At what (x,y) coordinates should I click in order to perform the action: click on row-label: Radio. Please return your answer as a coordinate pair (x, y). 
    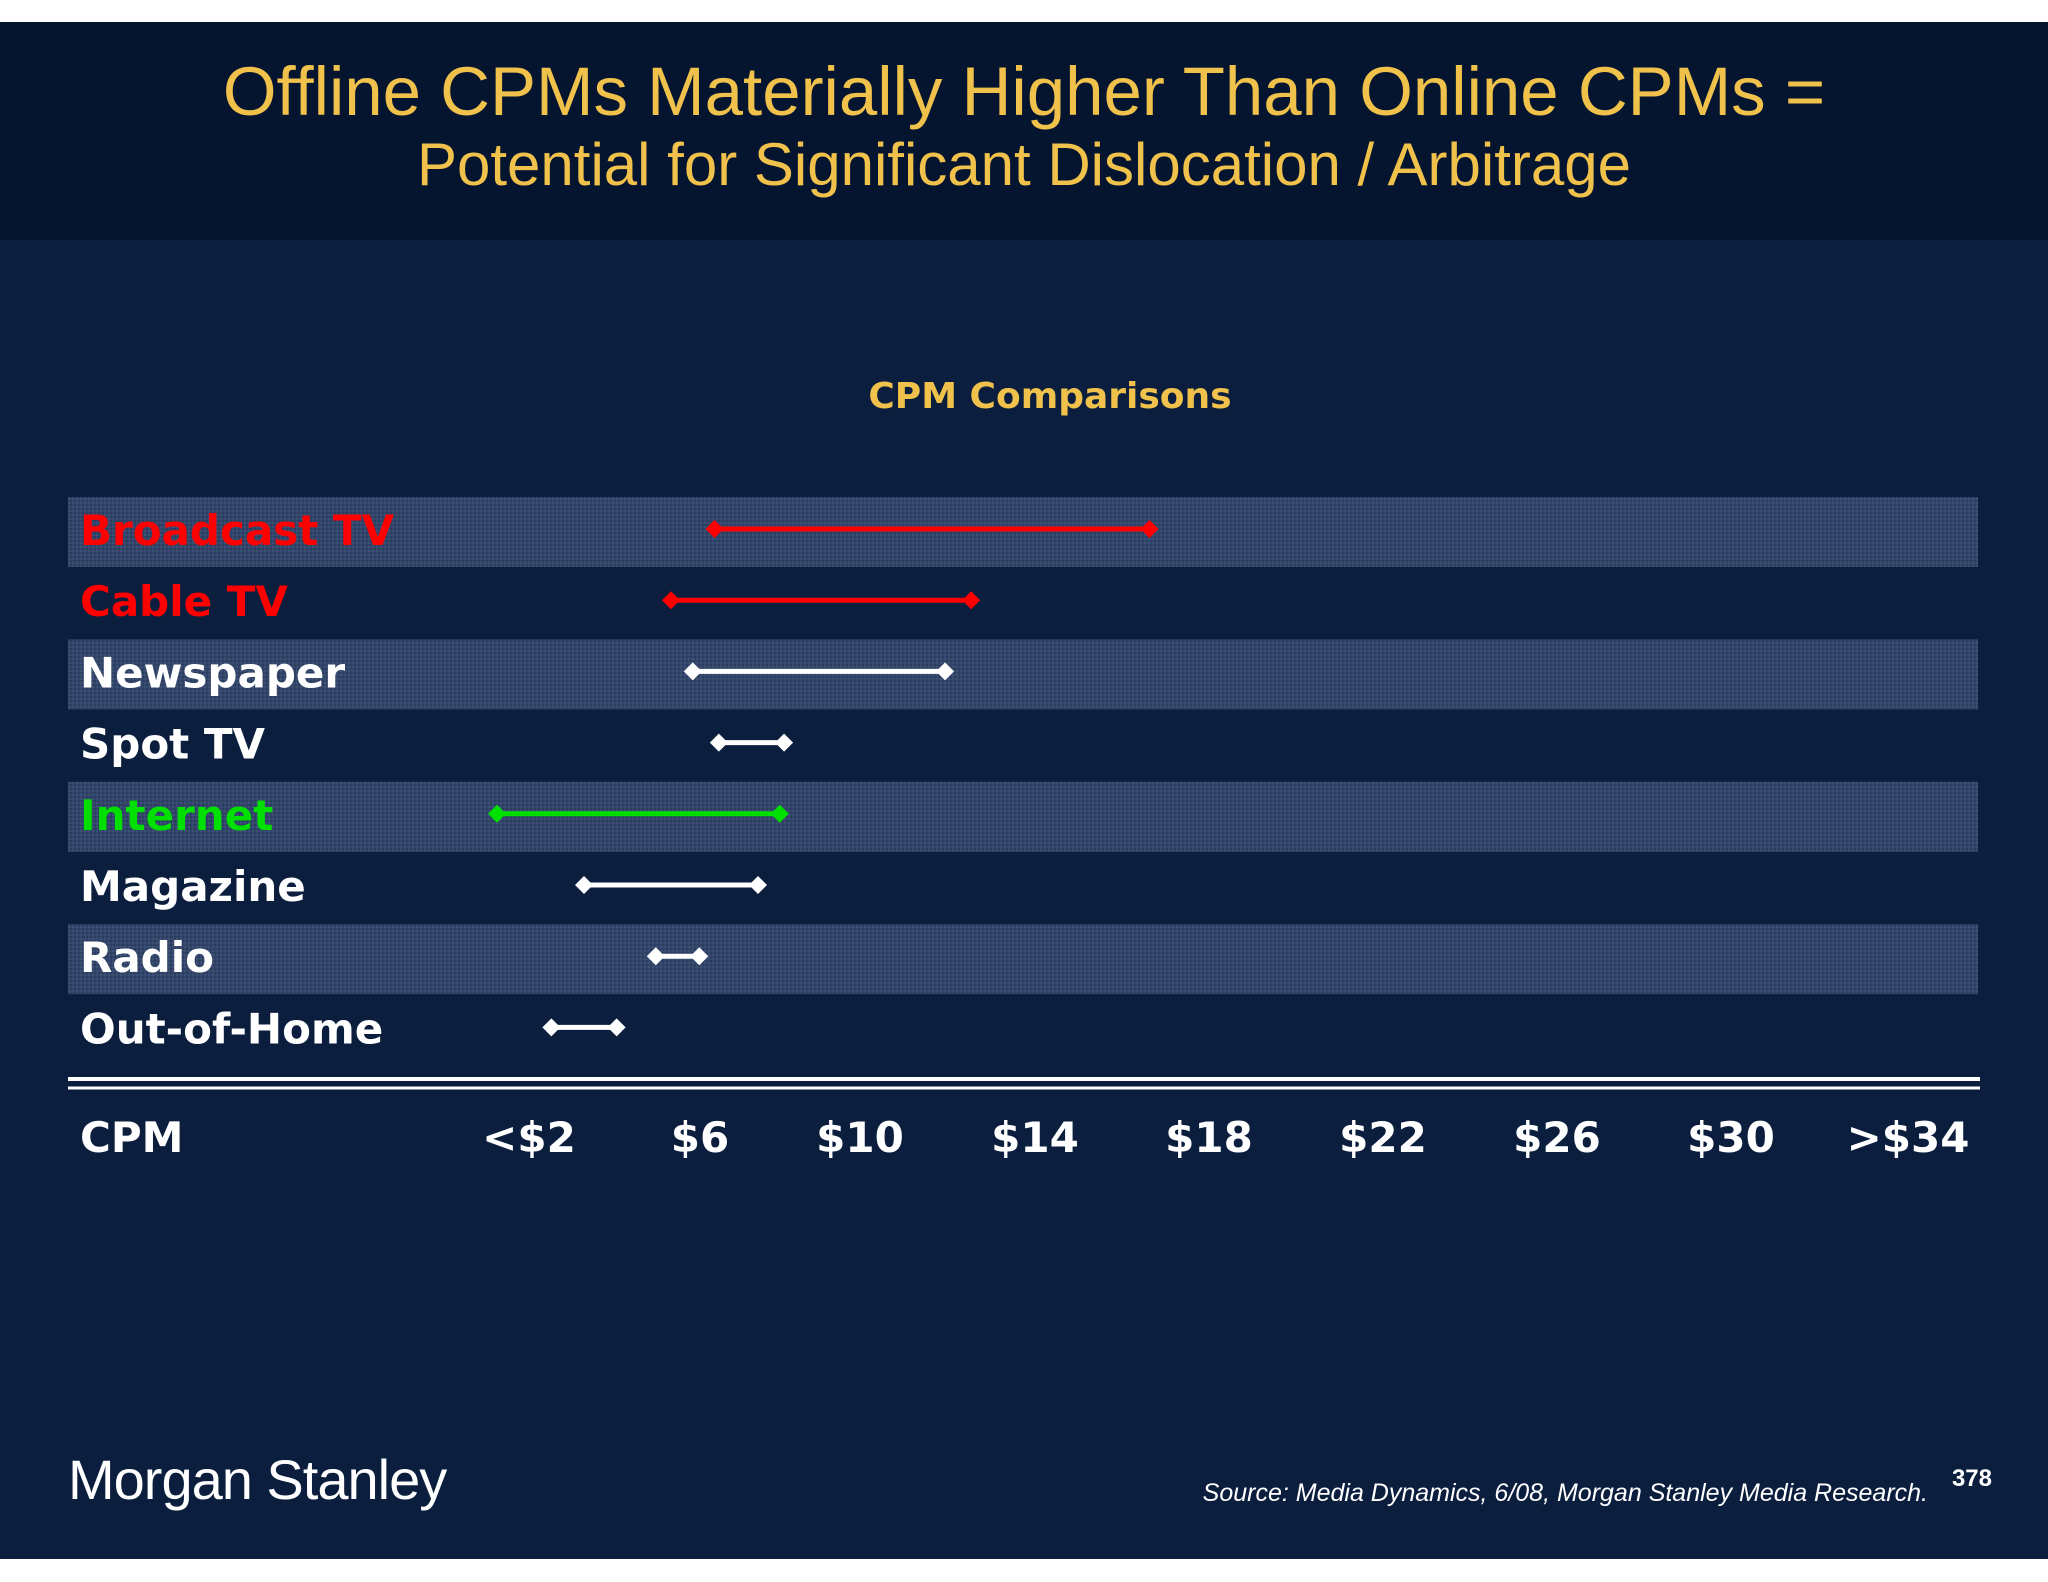
    Looking at the image, I should click on (147, 957).